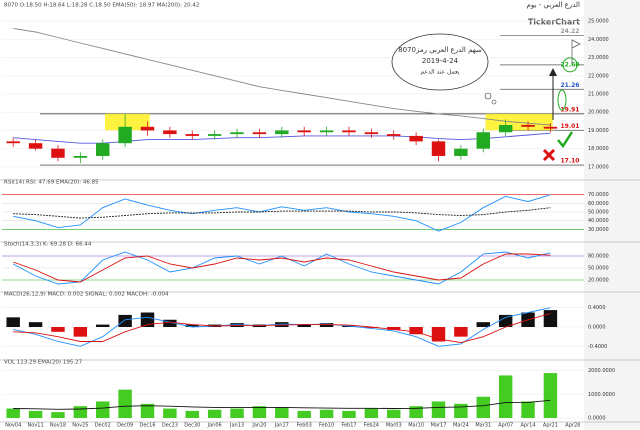 The height and width of the screenshot is (430, 640). What do you see at coordinates (598, 95) in the screenshot?
I see `y-tick-label: 21.0000` at bounding box center [598, 95].